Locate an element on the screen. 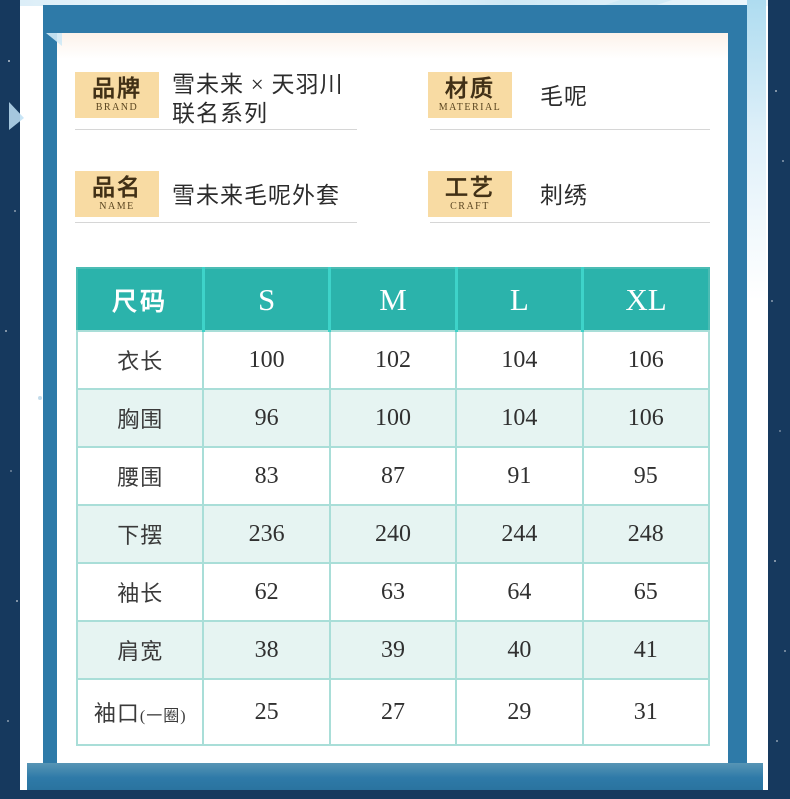 The width and height of the screenshot is (790, 799). size-row-label: 衣长 is located at coordinates (140, 360).